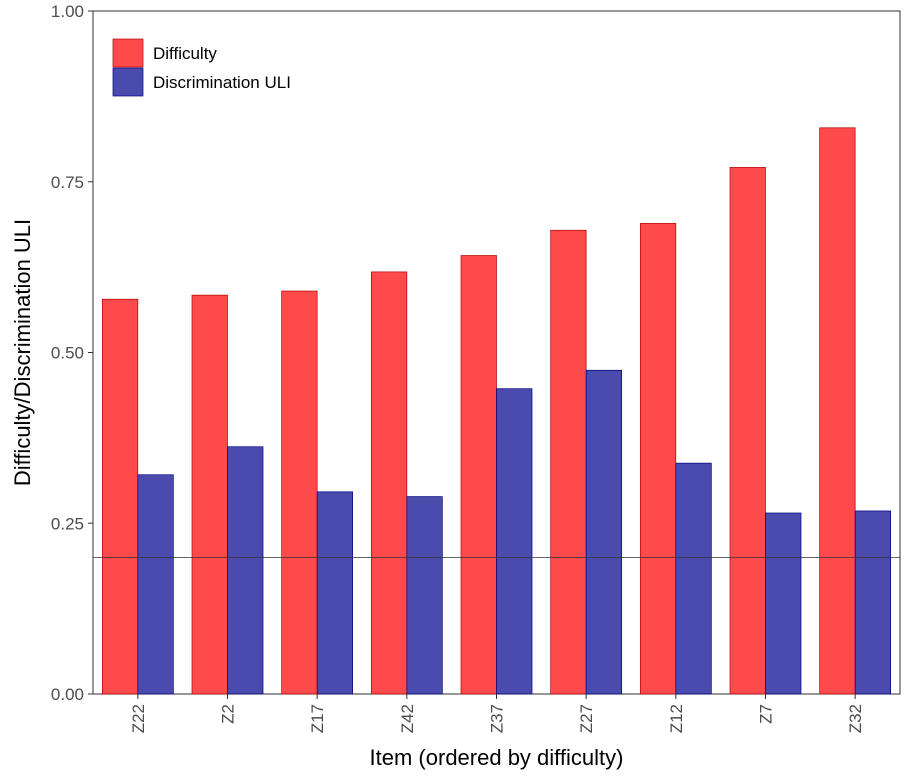  What do you see at coordinates (658, 459) in the screenshot?
I see `bar-difficulty-z12` at bounding box center [658, 459].